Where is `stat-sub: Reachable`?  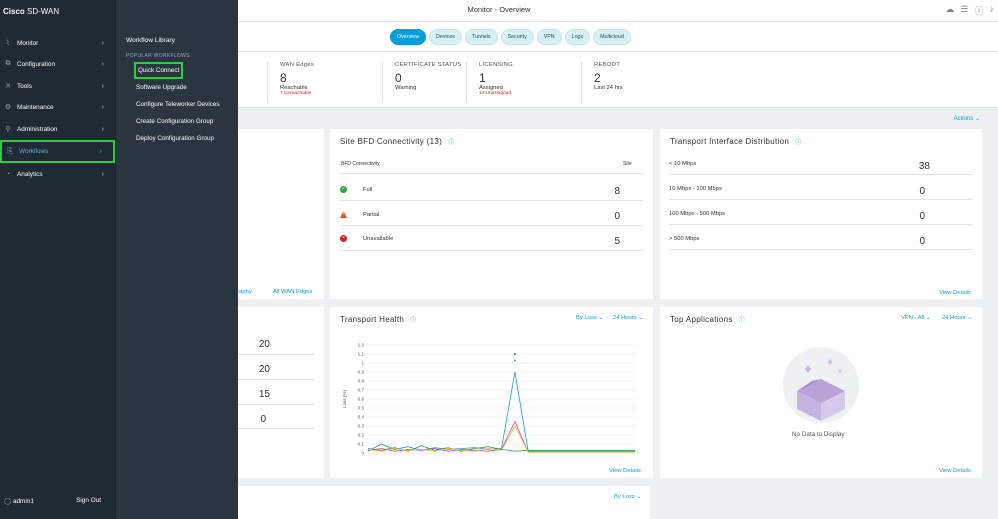
stat-sub: Reachable is located at coordinates (294, 88).